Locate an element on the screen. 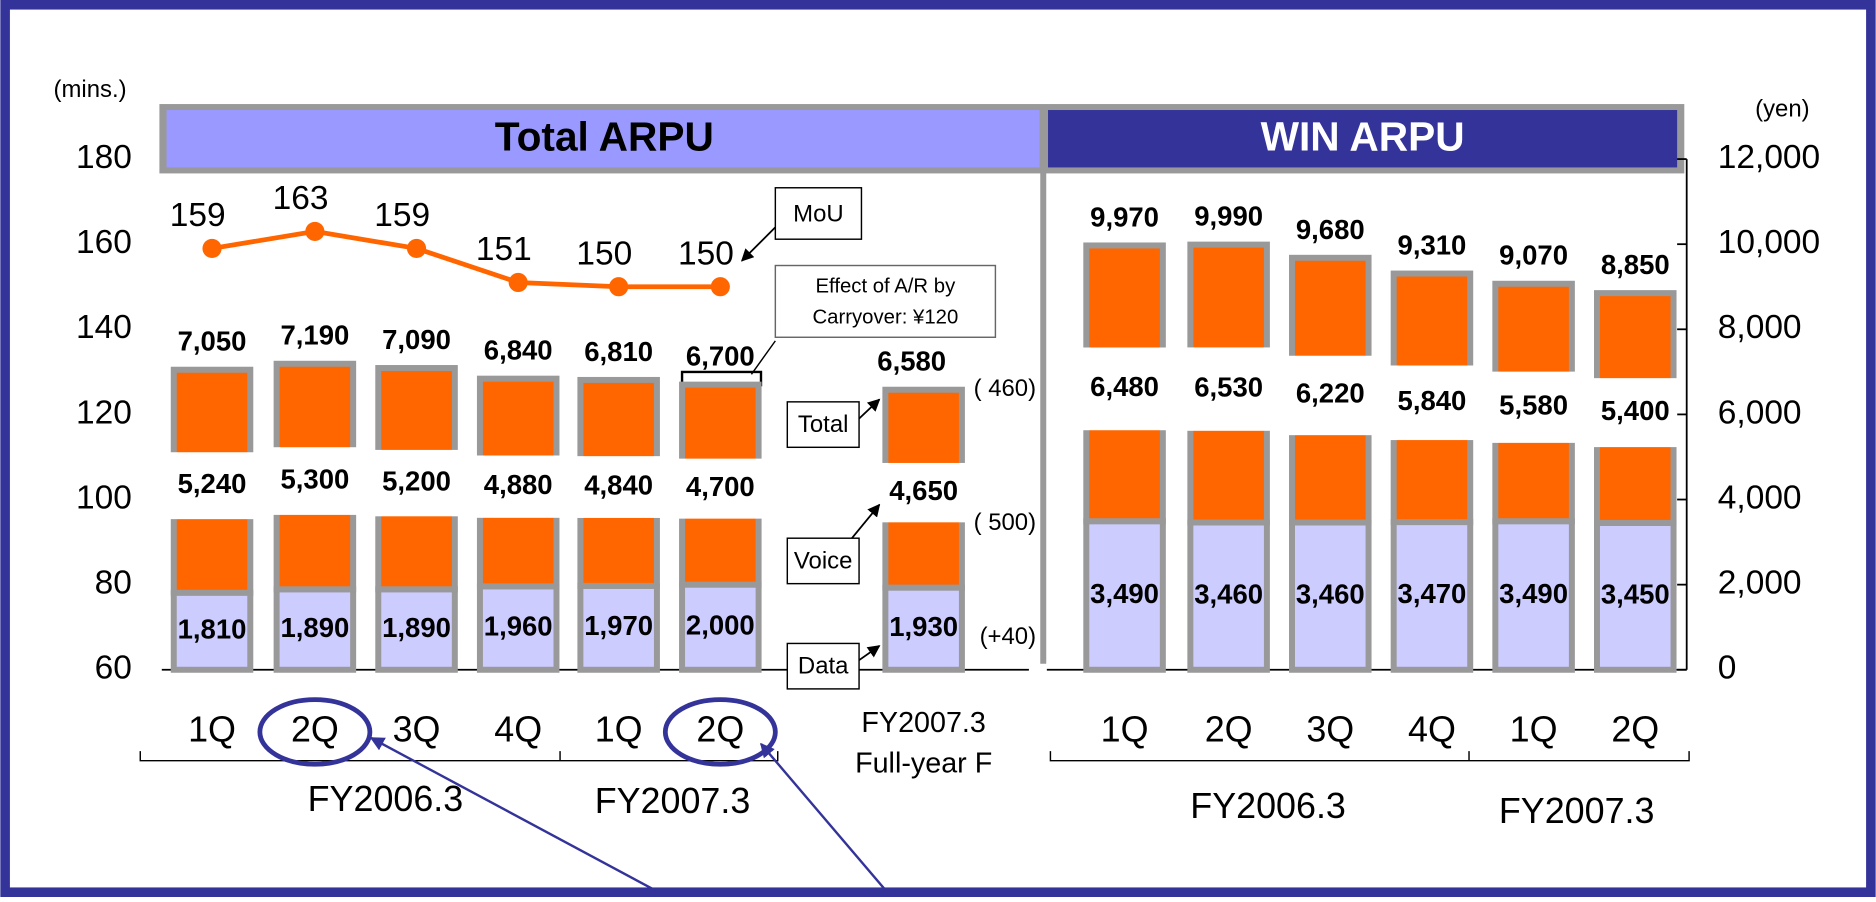 Image resolution: width=1876 pixels, height=902 pixels. data-label: 1,970 is located at coordinates (618, 625).